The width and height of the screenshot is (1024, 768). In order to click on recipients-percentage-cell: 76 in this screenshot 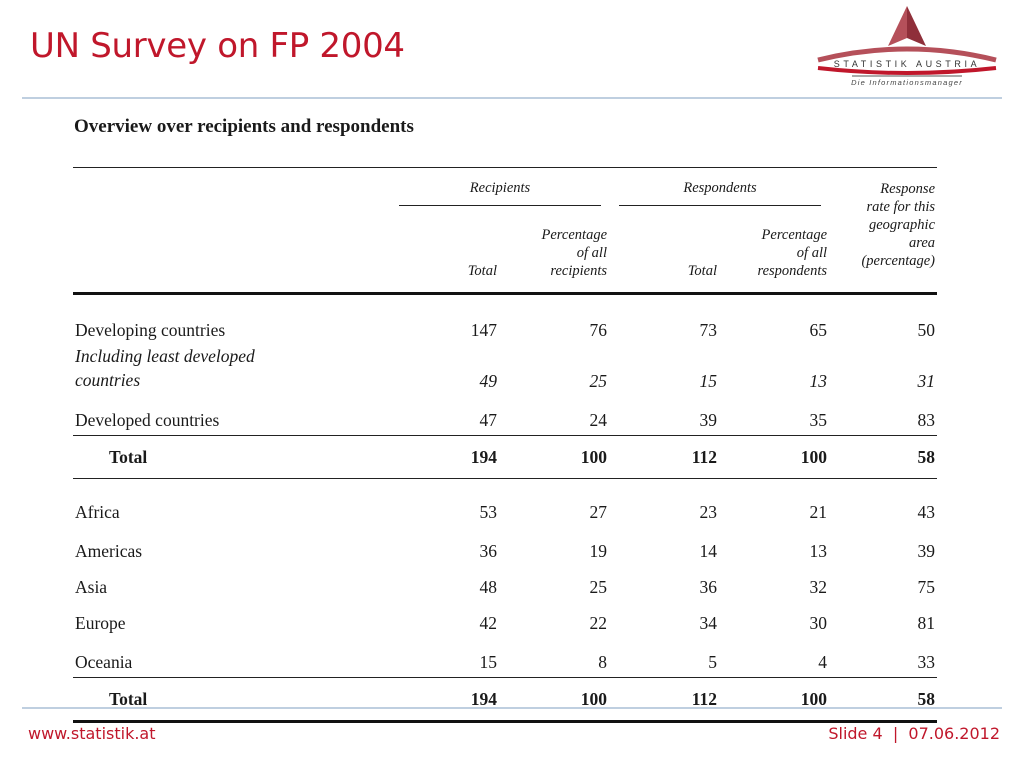, I will do `click(598, 330)`.